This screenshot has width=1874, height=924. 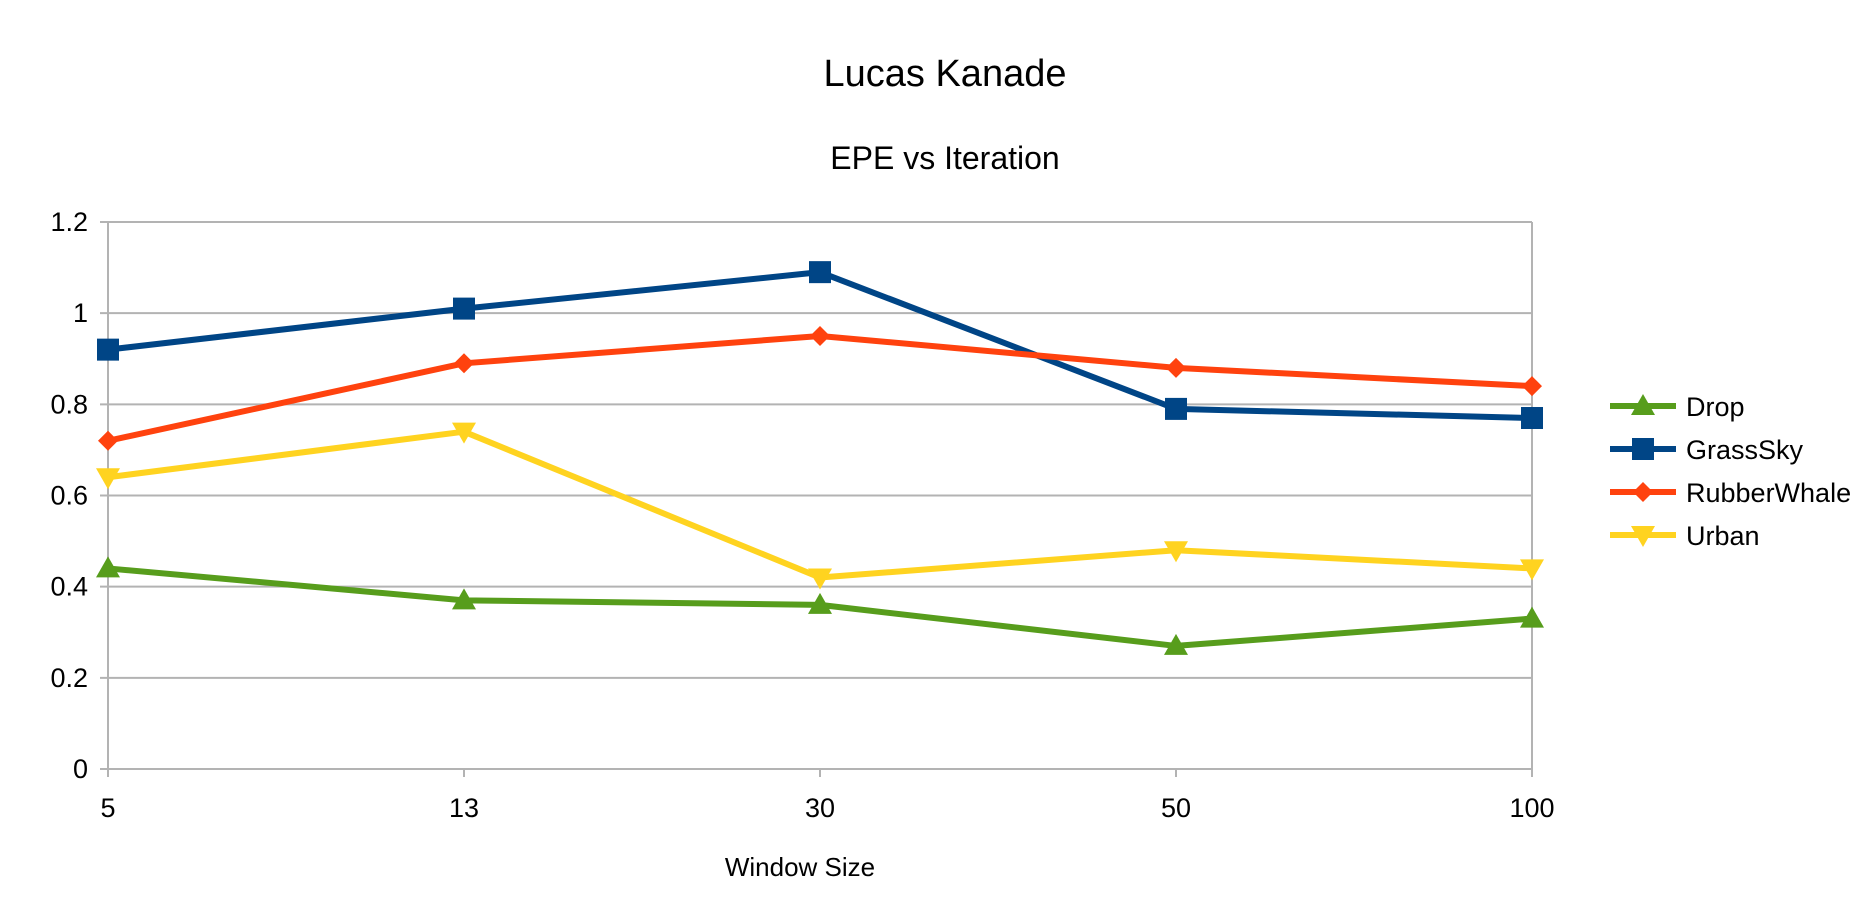 I want to click on y-tick-label: 1.2, so click(x=69, y=222).